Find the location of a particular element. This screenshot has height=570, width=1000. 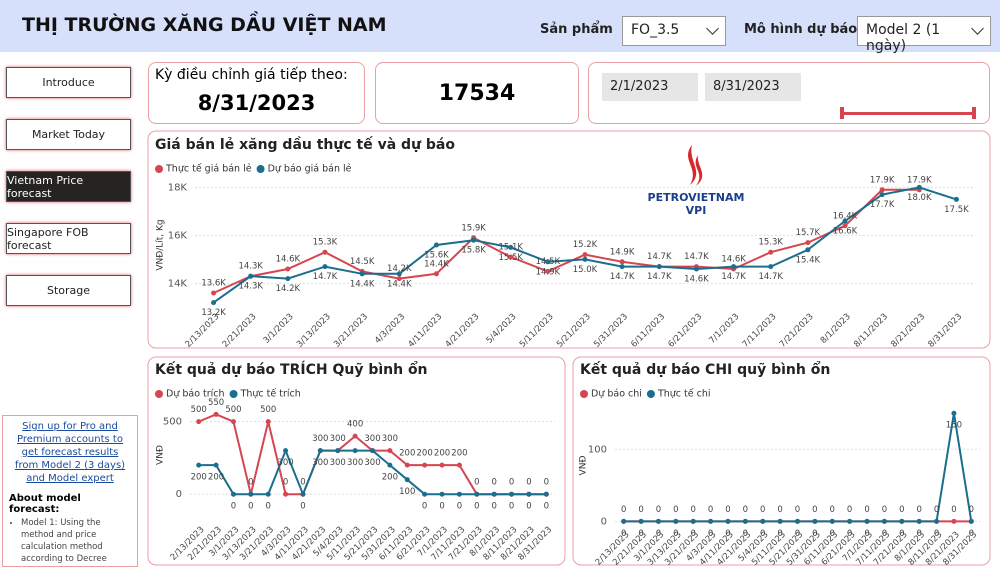

data-label: 14.3K is located at coordinates (250, 287).